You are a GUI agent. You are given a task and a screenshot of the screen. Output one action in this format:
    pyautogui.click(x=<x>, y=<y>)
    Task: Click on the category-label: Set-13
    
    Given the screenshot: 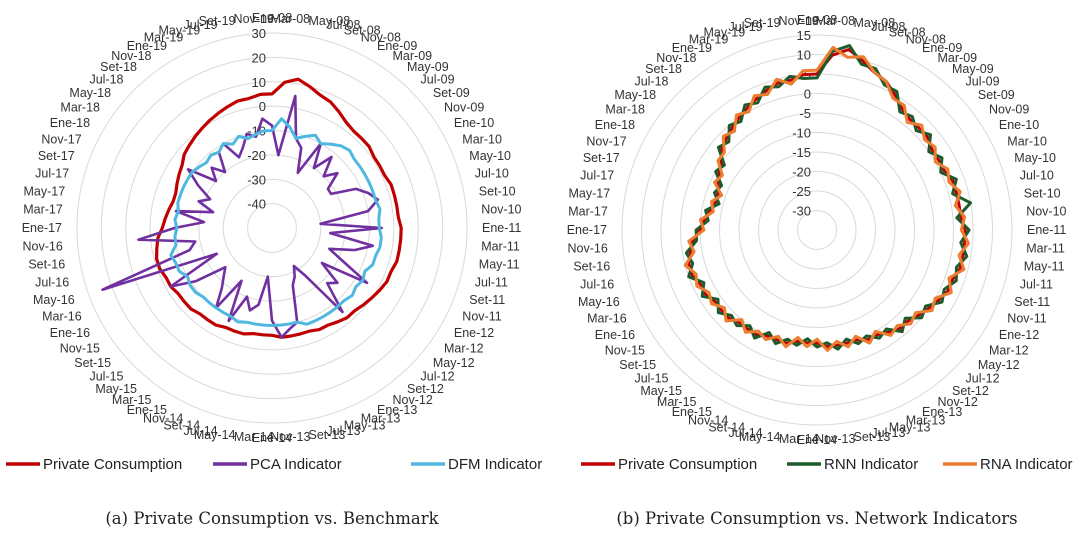 What is the action you would take?
    pyautogui.click(x=327, y=435)
    